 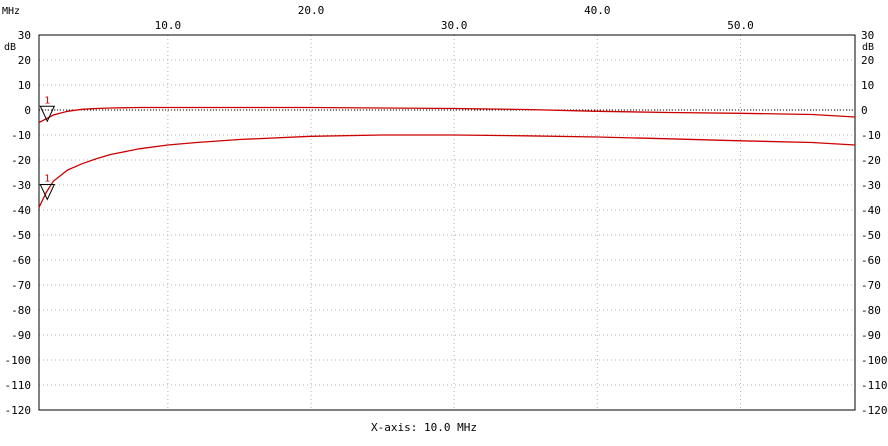 What do you see at coordinates (21, 135) in the screenshot?
I see `y-tick-label-left: -10` at bounding box center [21, 135].